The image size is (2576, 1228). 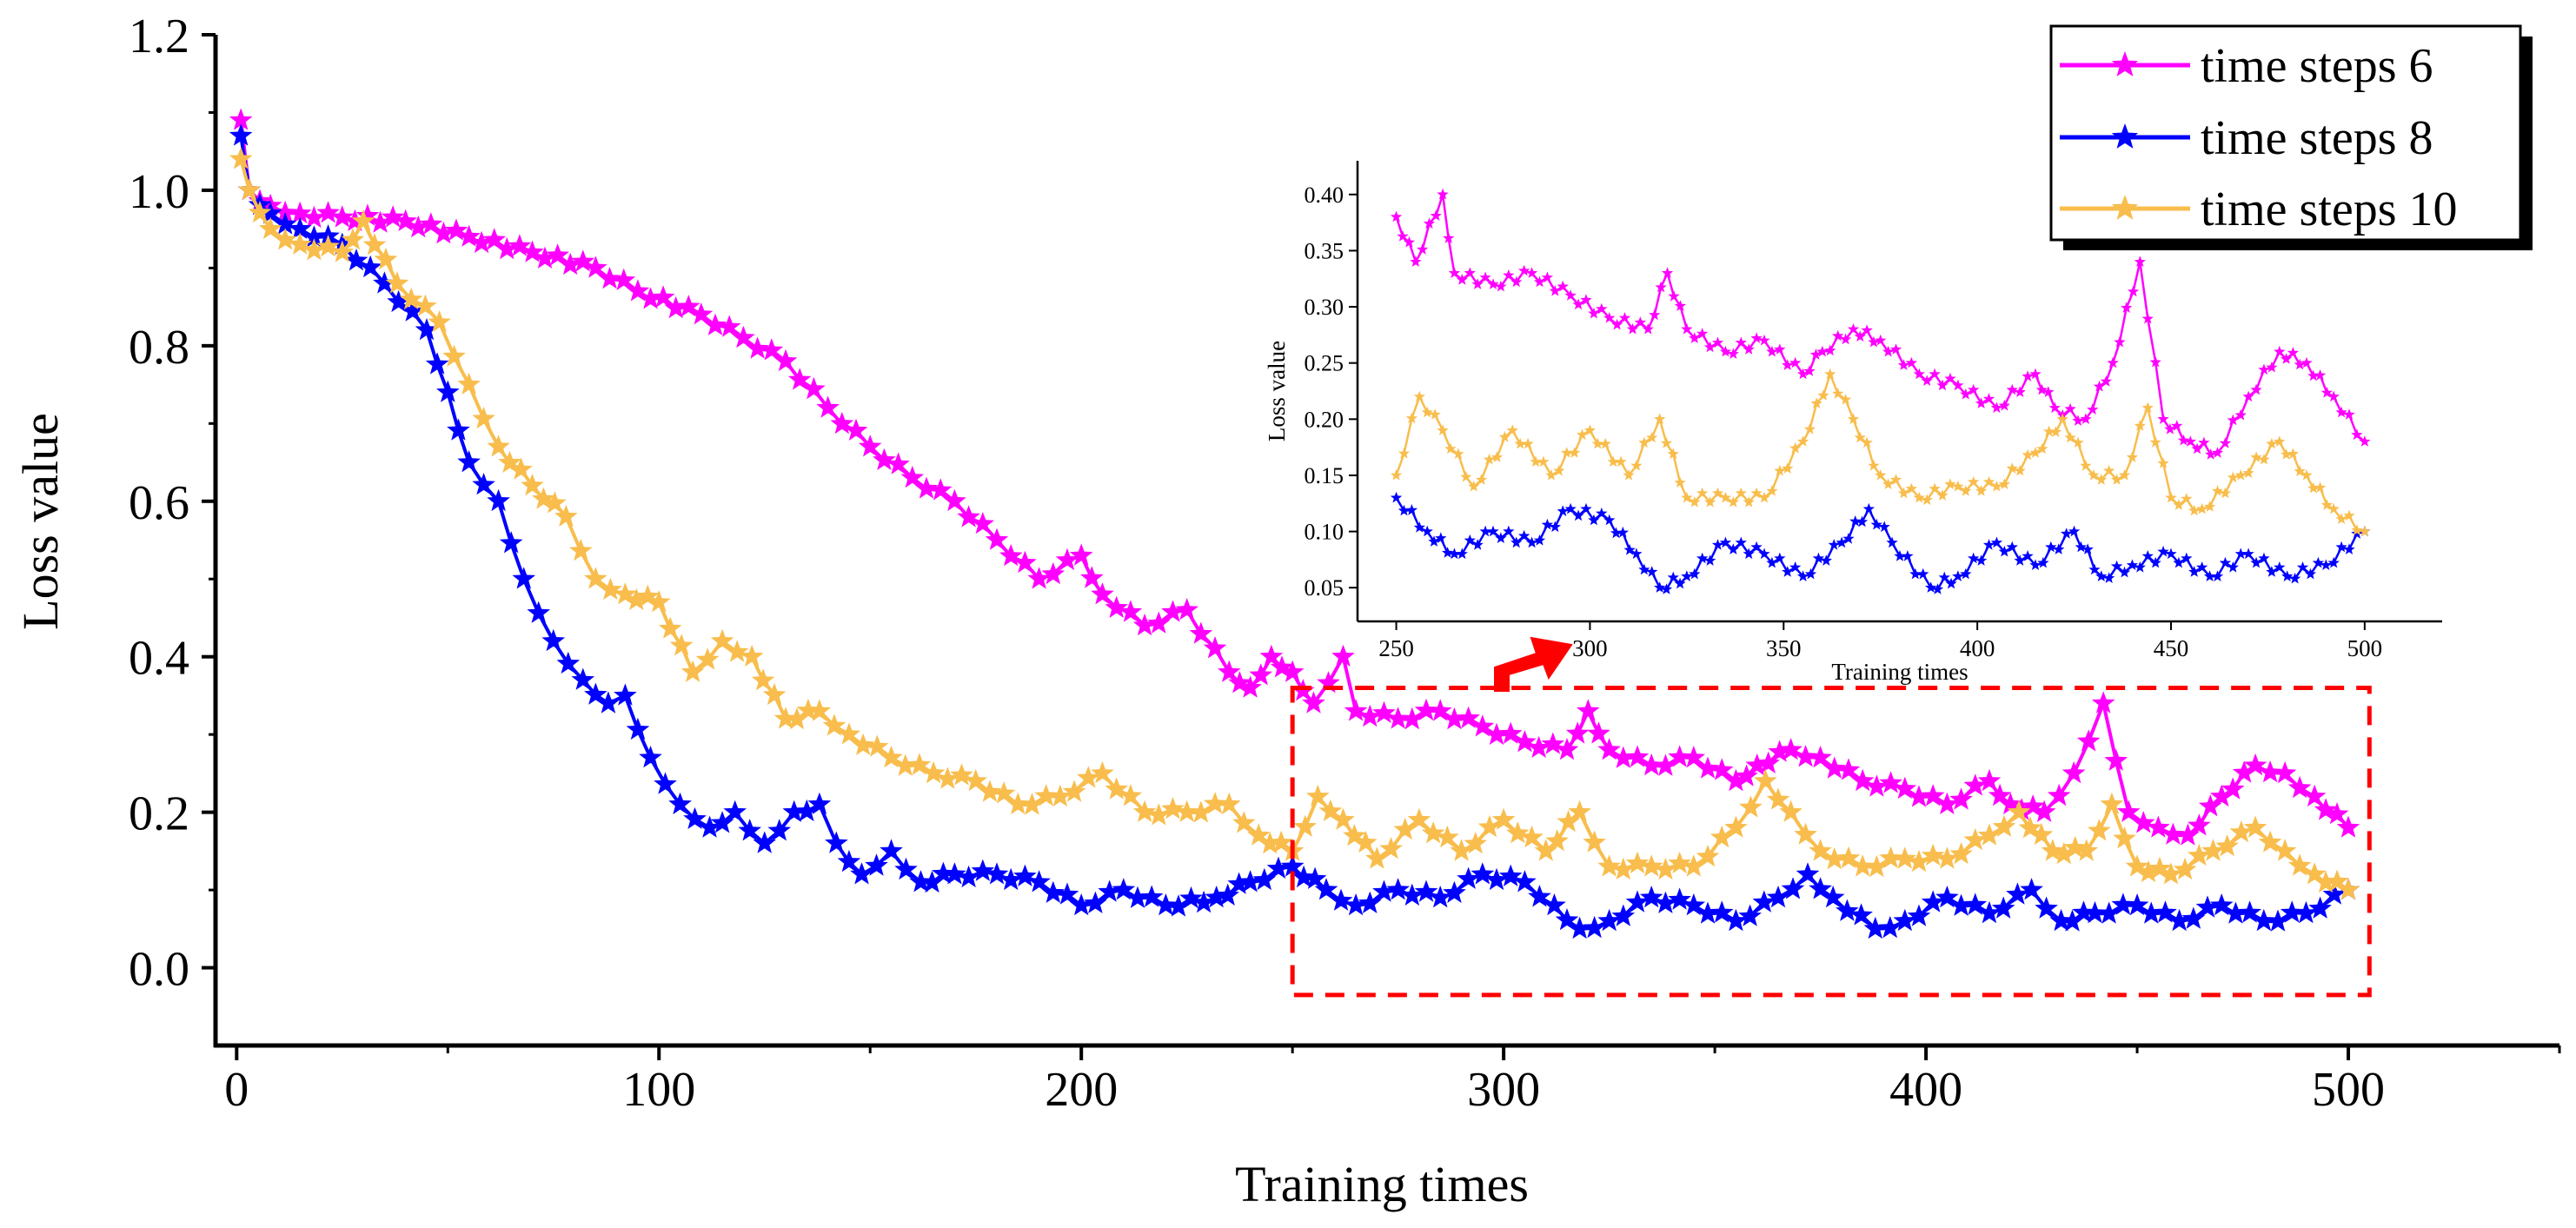 What do you see at coordinates (2291, 137) in the screenshot?
I see `legend: time steps 6 time steps 8 time steps 10` at bounding box center [2291, 137].